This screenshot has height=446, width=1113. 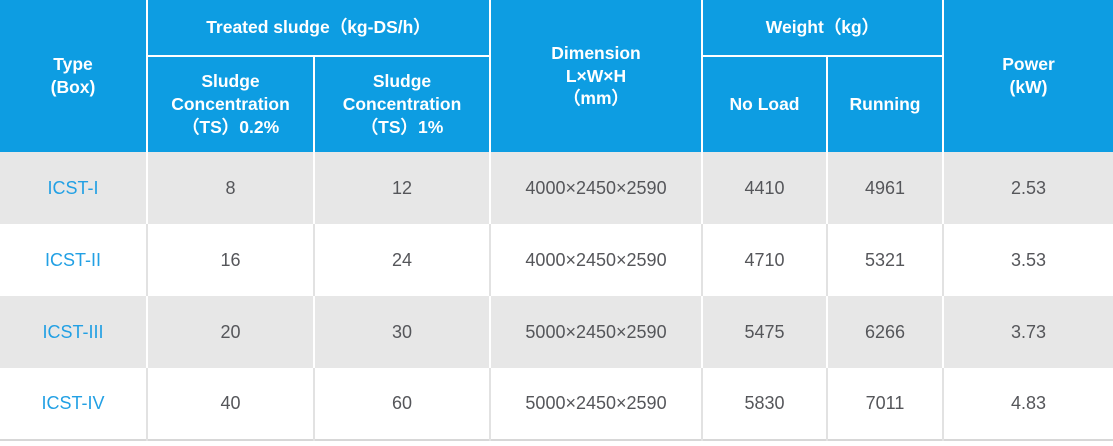 I want to click on running-value: 4961, so click(x=884, y=188).